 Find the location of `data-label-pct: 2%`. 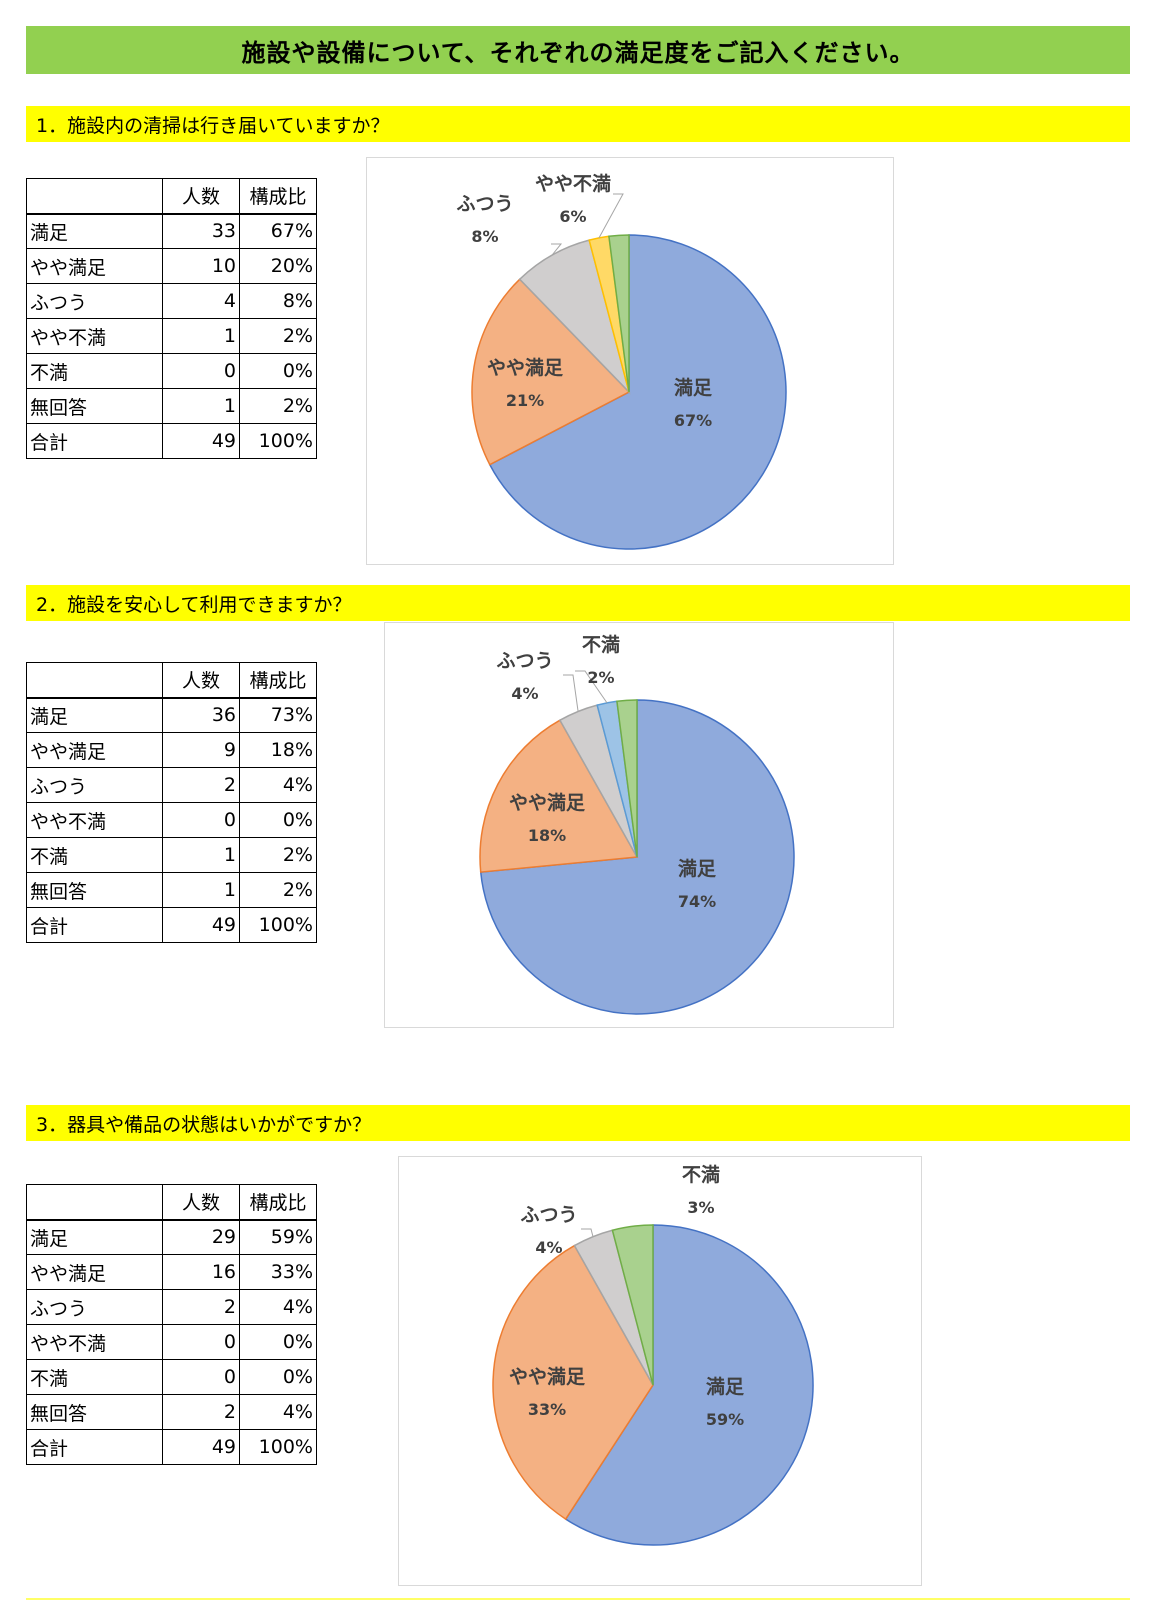

data-label-pct: 2% is located at coordinates (600, 677).